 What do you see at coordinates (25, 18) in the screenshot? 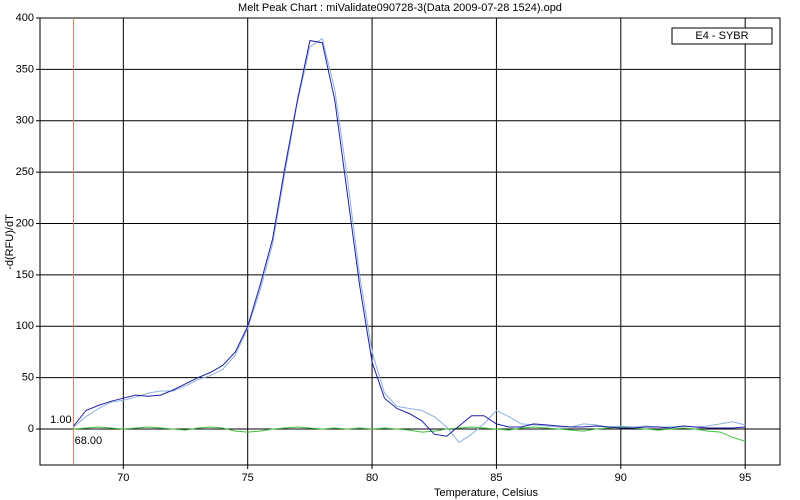
I see `y-tick-label: 400` at bounding box center [25, 18].